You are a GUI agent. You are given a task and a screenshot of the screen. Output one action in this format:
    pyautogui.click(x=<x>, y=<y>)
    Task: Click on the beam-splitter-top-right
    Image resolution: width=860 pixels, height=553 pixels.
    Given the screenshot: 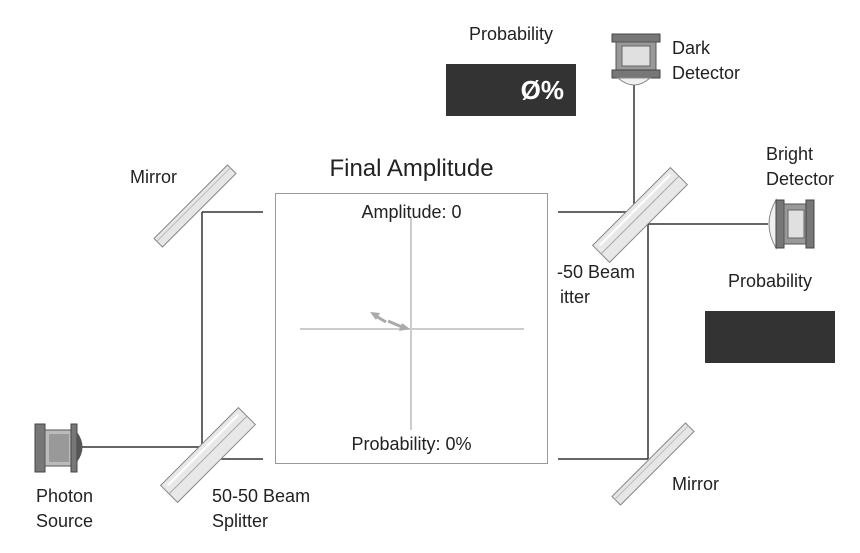 What is the action you would take?
    pyautogui.click(x=640, y=215)
    